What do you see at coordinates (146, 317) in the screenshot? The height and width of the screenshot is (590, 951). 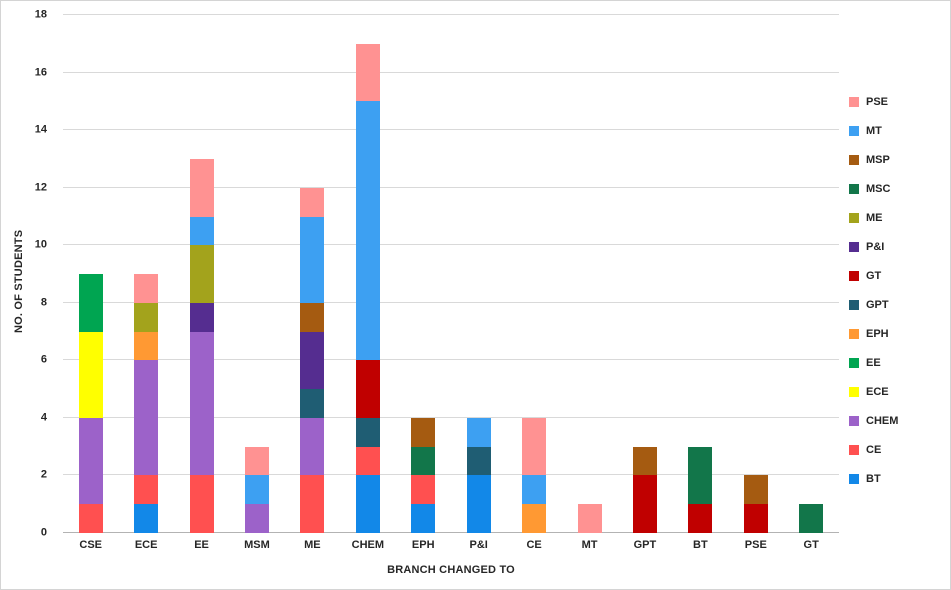 I see `bar-segment-ECE-ME` at bounding box center [146, 317].